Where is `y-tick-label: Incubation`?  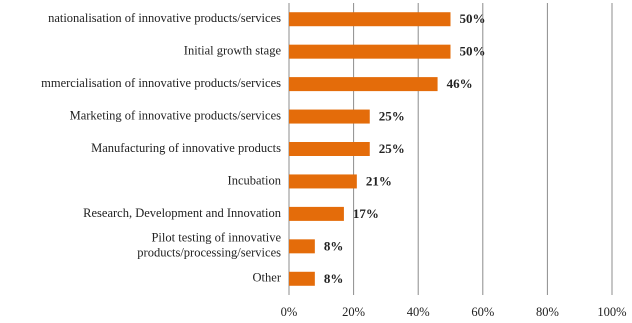
y-tick-label: Incubation is located at coordinates (255, 180).